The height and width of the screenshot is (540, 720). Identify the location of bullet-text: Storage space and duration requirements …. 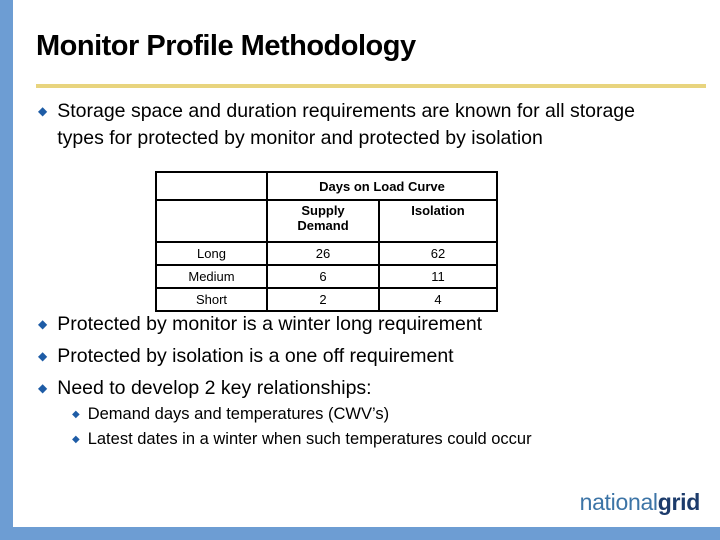
(346, 124).